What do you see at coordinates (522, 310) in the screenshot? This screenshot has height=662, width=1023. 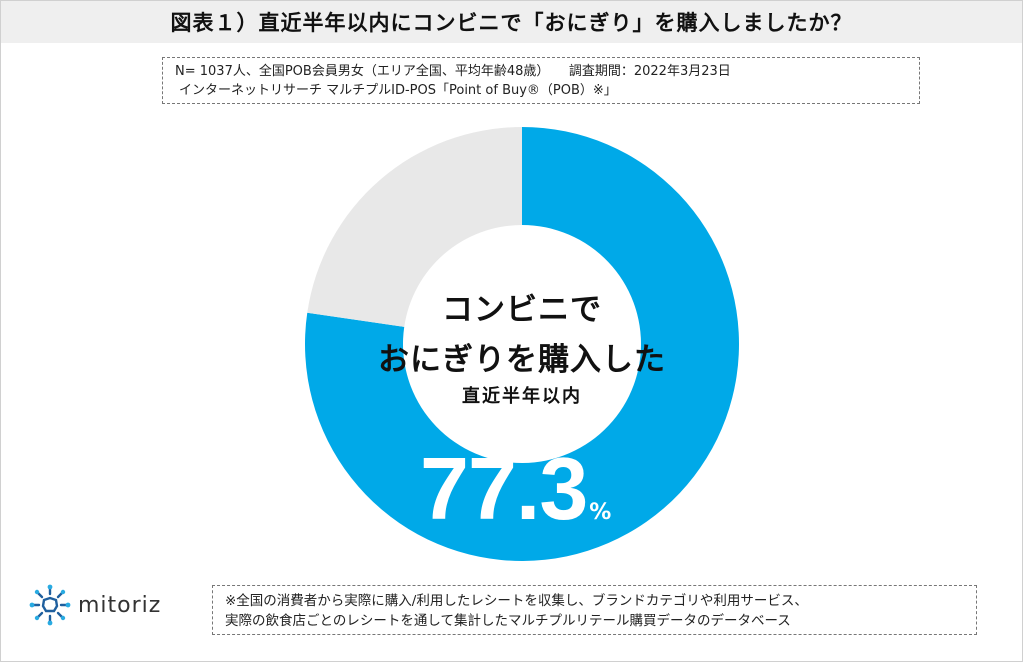 I see `center-label-line-1: コンビニで` at bounding box center [522, 310].